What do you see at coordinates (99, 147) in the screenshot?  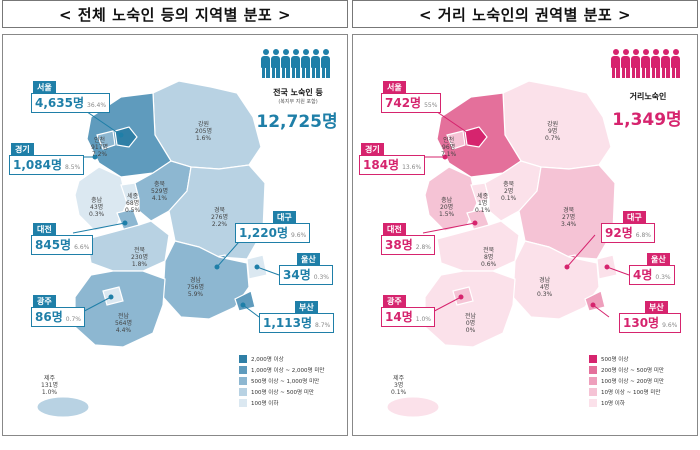 I see `incheon-label: 인천 917명 7.2%` at bounding box center [99, 147].